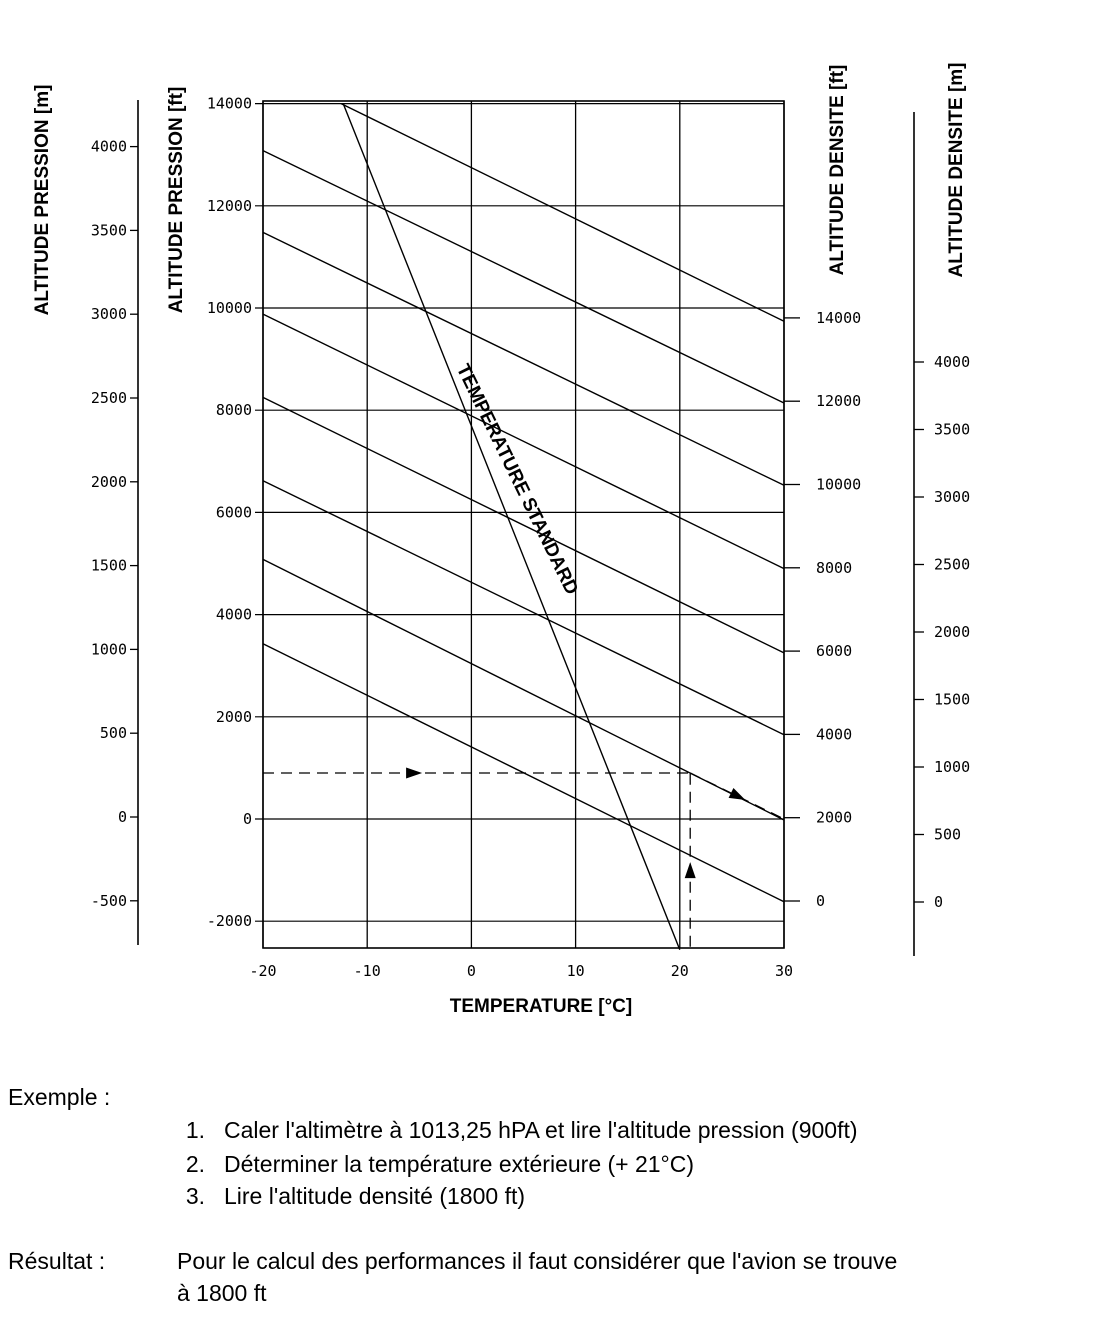 The height and width of the screenshot is (1328, 1116). Describe the element at coordinates (576, 971) in the screenshot. I see `x-tick-label: 10` at that location.